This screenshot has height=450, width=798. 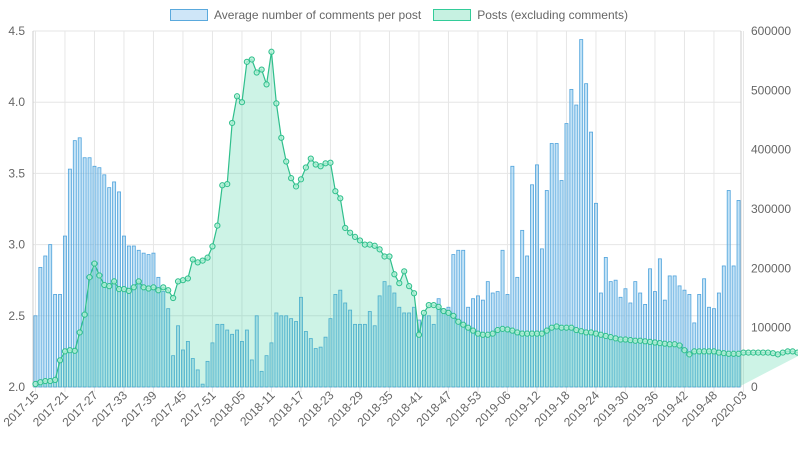 What do you see at coordinates (771, 209) in the screenshot?
I see `right-tick-label: 300000` at bounding box center [771, 209].